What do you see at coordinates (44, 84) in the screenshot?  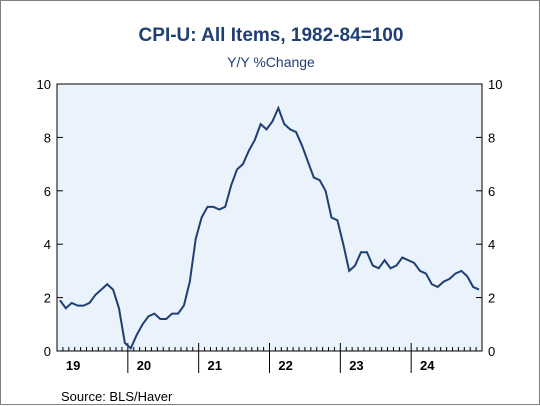 I see `y-tick-label-left: 10` at bounding box center [44, 84].